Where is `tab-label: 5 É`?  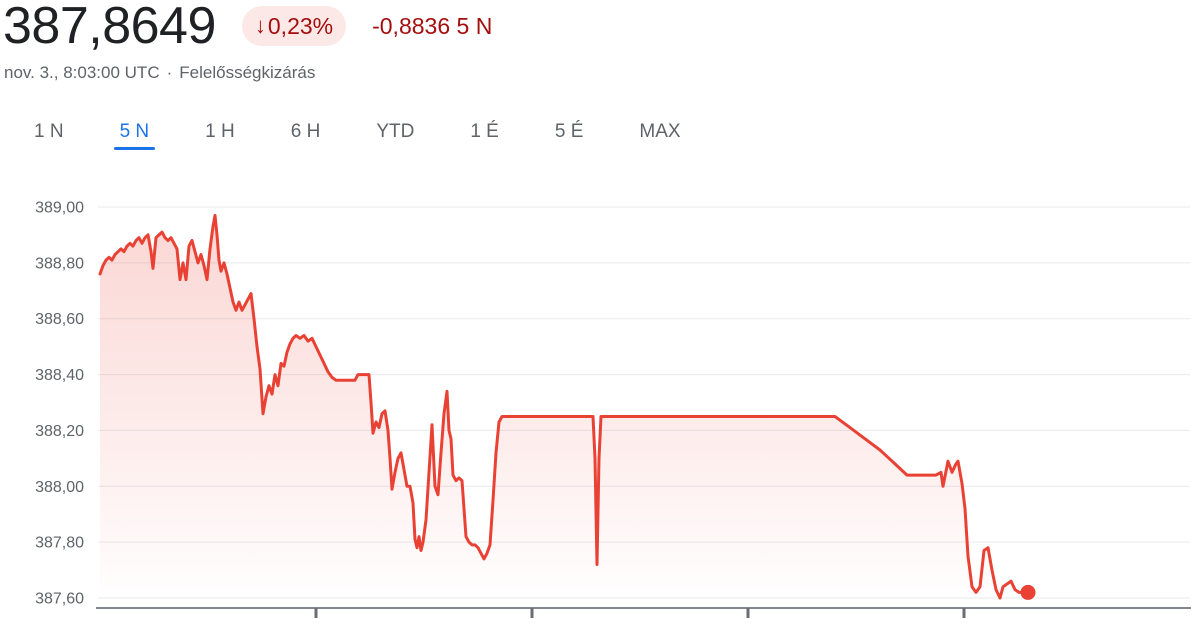
tab-label: 5 É is located at coordinates (569, 131).